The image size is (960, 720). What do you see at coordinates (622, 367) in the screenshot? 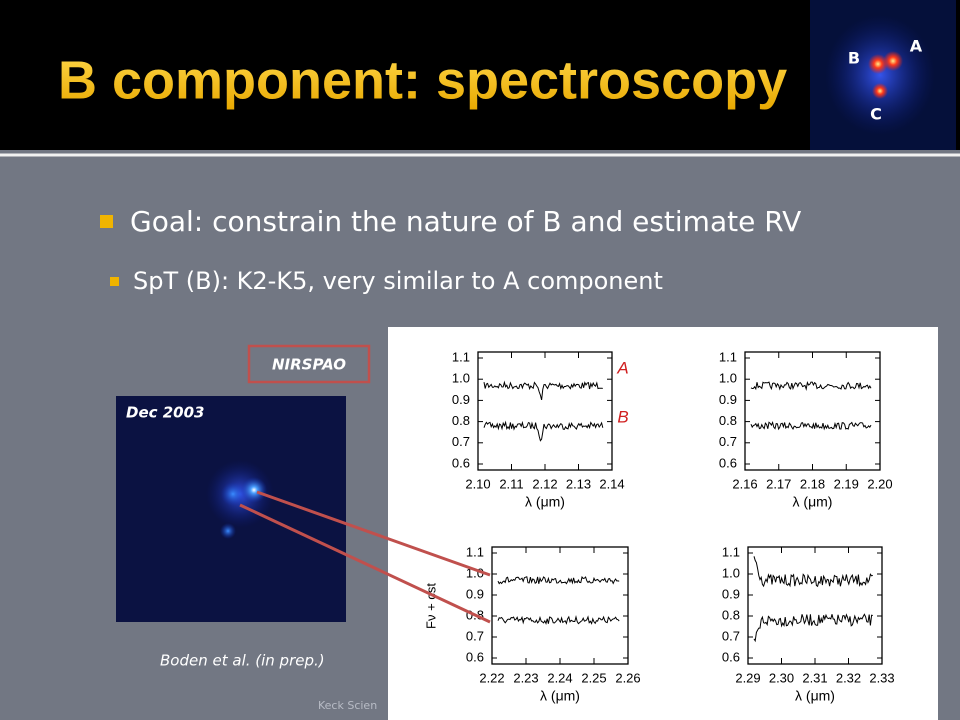
I see `trace-label: A` at bounding box center [622, 367].